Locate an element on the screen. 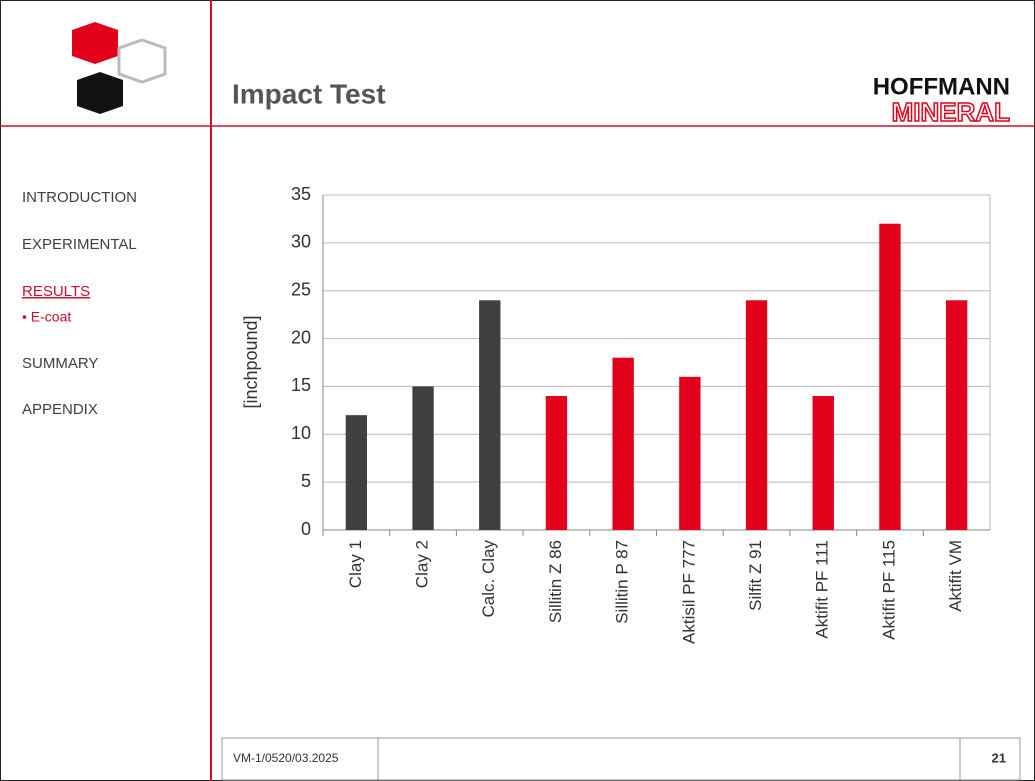 Image resolution: width=1035 pixels, height=781 pixels. nav-item: SUMMARY is located at coordinates (60, 363).